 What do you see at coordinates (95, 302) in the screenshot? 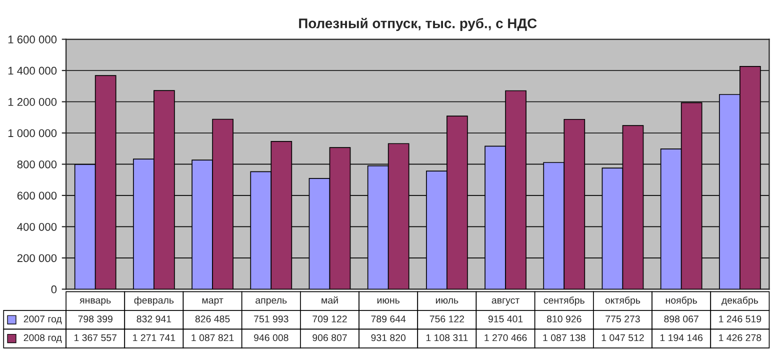
I see `x-tick-label: январь` at bounding box center [95, 302].